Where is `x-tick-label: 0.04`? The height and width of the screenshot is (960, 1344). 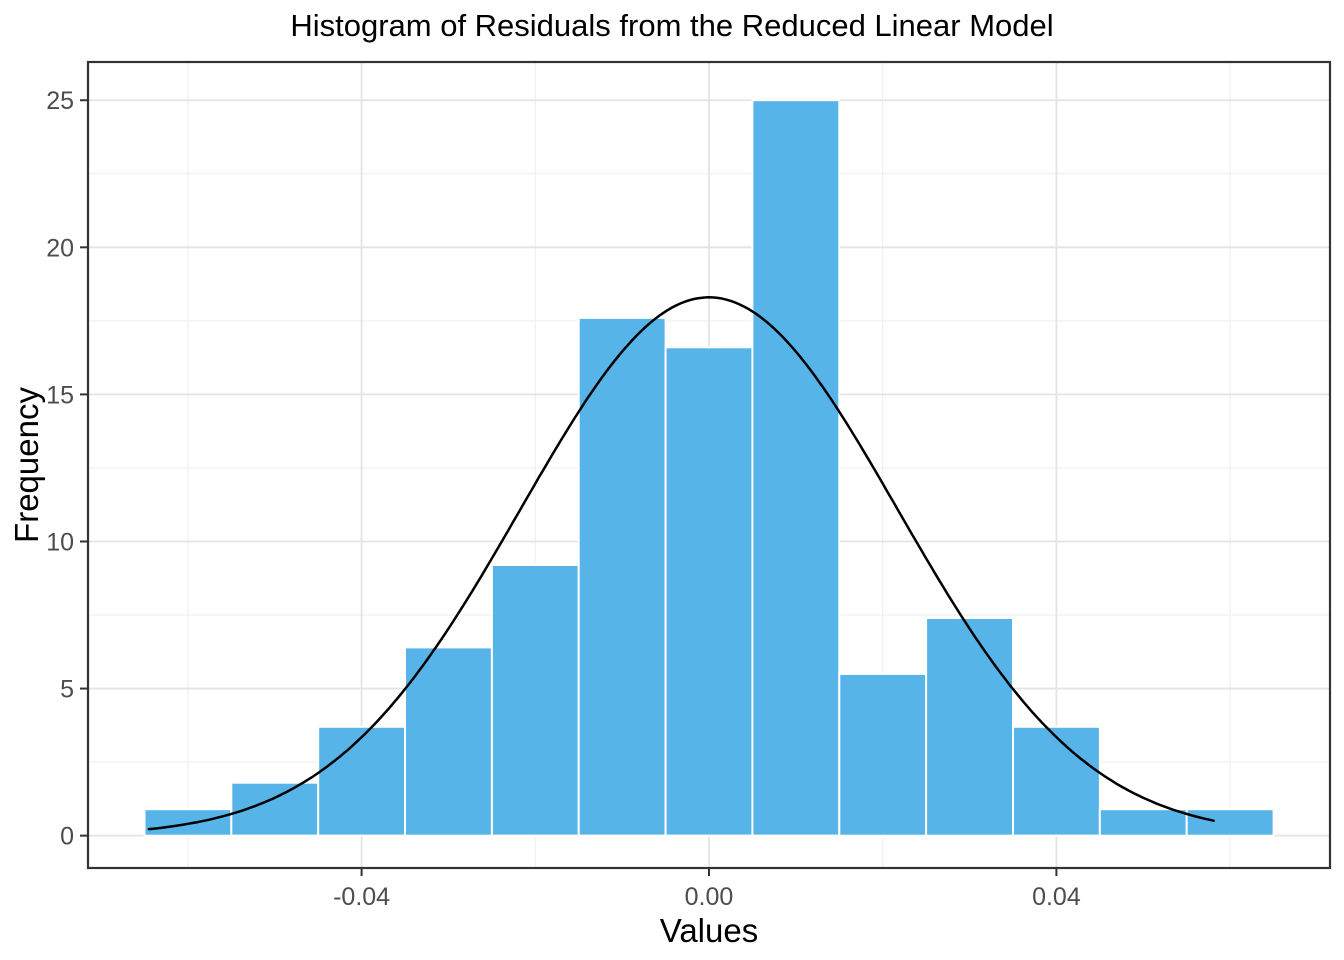
x-tick-label: 0.04 is located at coordinates (1056, 897).